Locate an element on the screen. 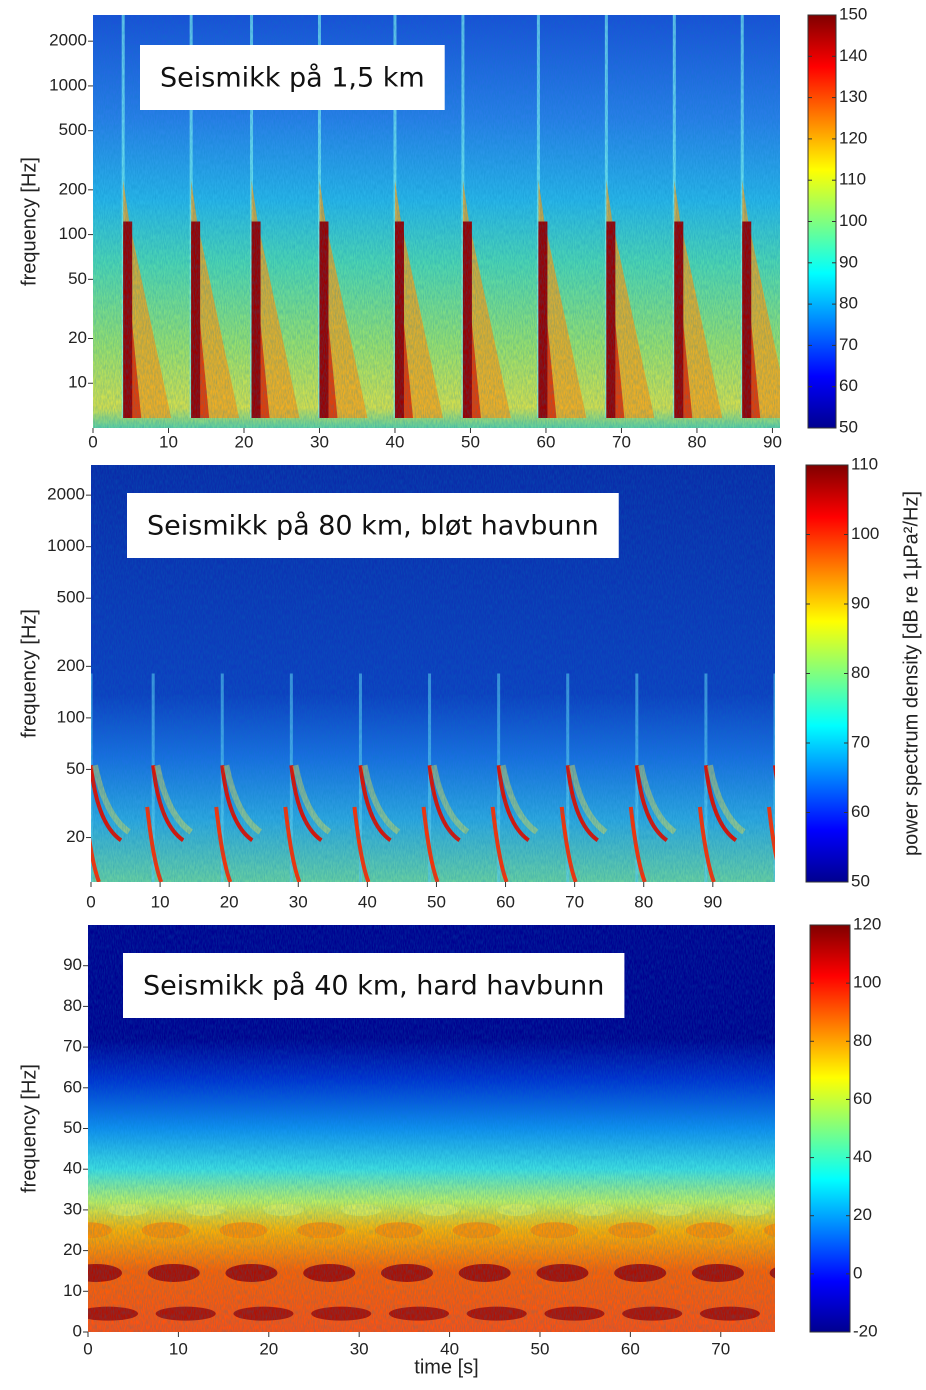 This screenshot has width=926, height=1390. colorbar-tick-label: 130 is located at coordinates (853, 96).